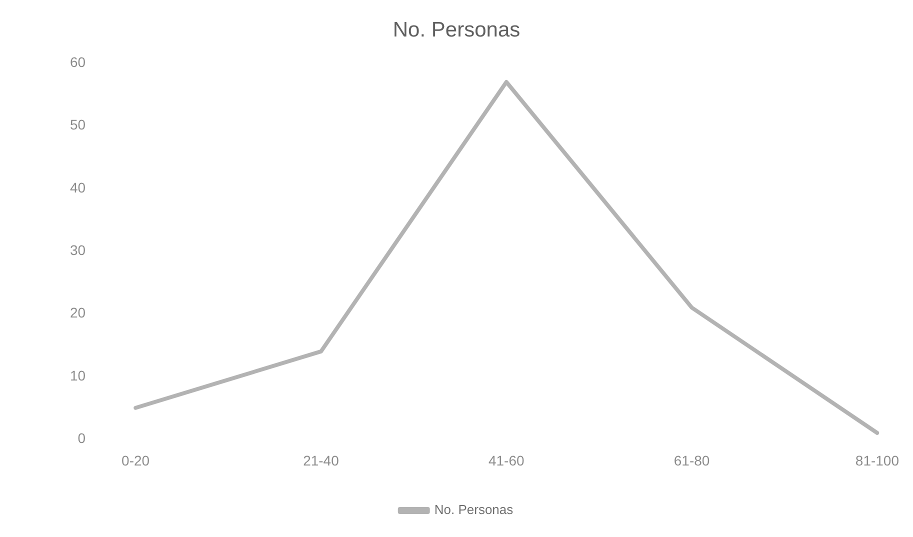  What do you see at coordinates (136, 460) in the screenshot?
I see `x-tick-label: 0-20` at bounding box center [136, 460].